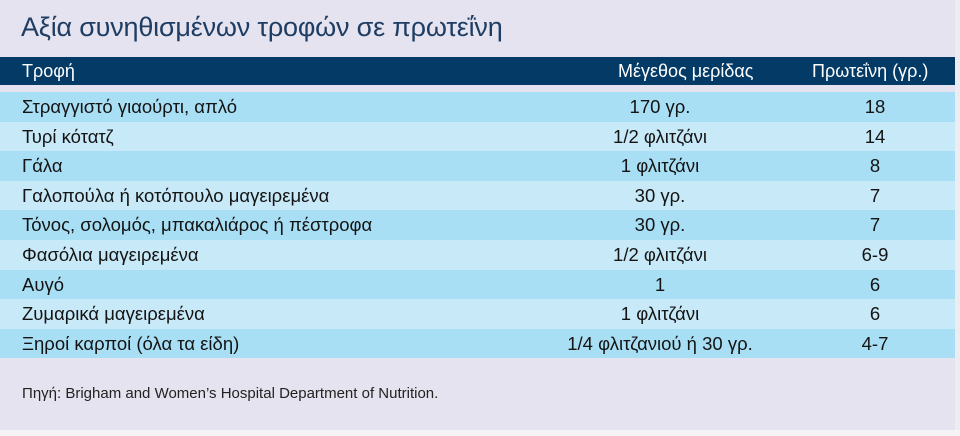 This screenshot has height=436, width=960. I want to click on serving-cell: 170 γρ., so click(660, 106).